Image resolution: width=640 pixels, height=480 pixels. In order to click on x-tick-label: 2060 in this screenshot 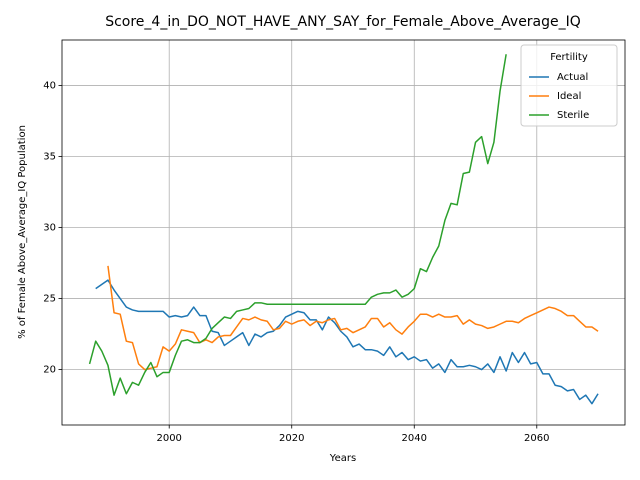, I will do `click(536, 438)`.